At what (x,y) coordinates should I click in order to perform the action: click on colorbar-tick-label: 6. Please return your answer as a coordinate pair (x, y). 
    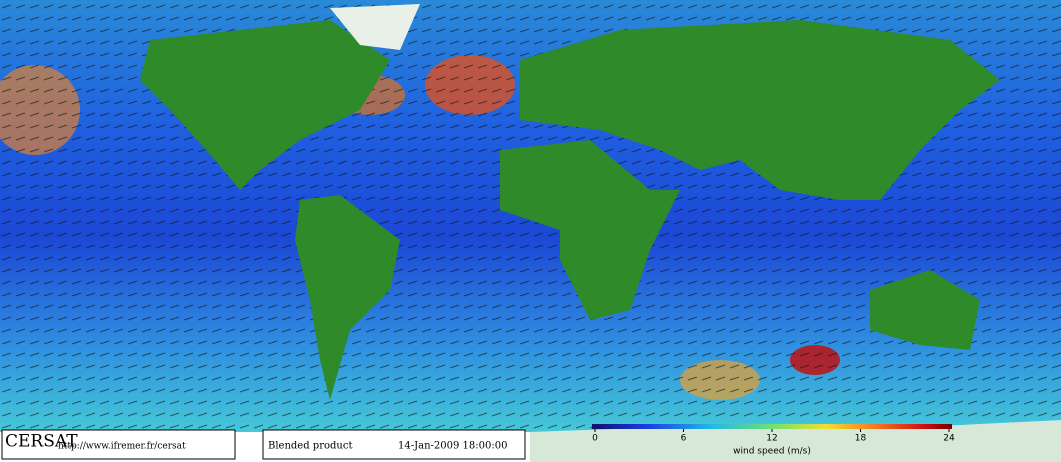
    Looking at the image, I should click on (684, 439).